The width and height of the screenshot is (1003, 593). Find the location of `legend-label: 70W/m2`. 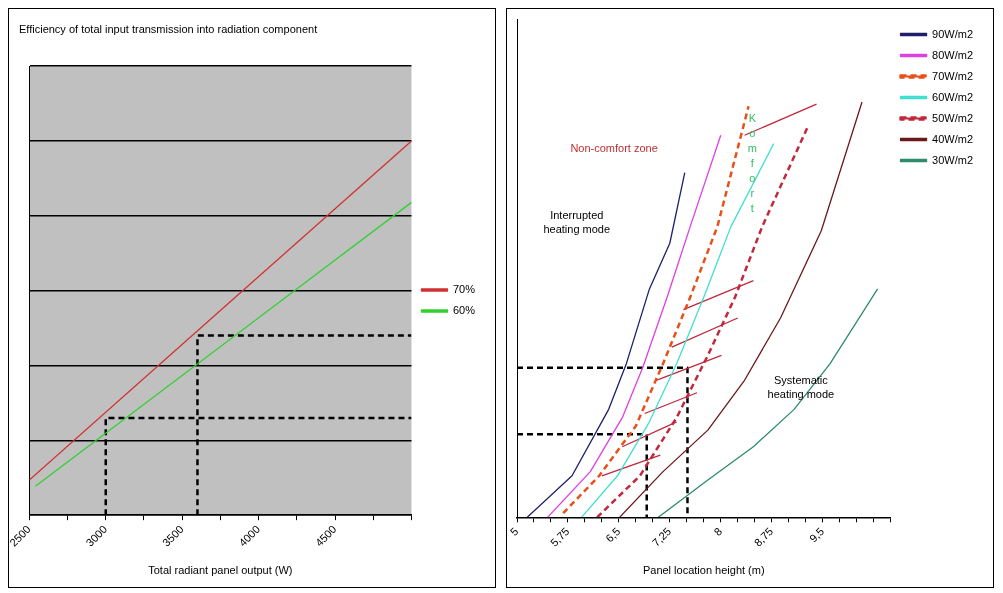

legend-label: 70W/m2 is located at coordinates (953, 75).